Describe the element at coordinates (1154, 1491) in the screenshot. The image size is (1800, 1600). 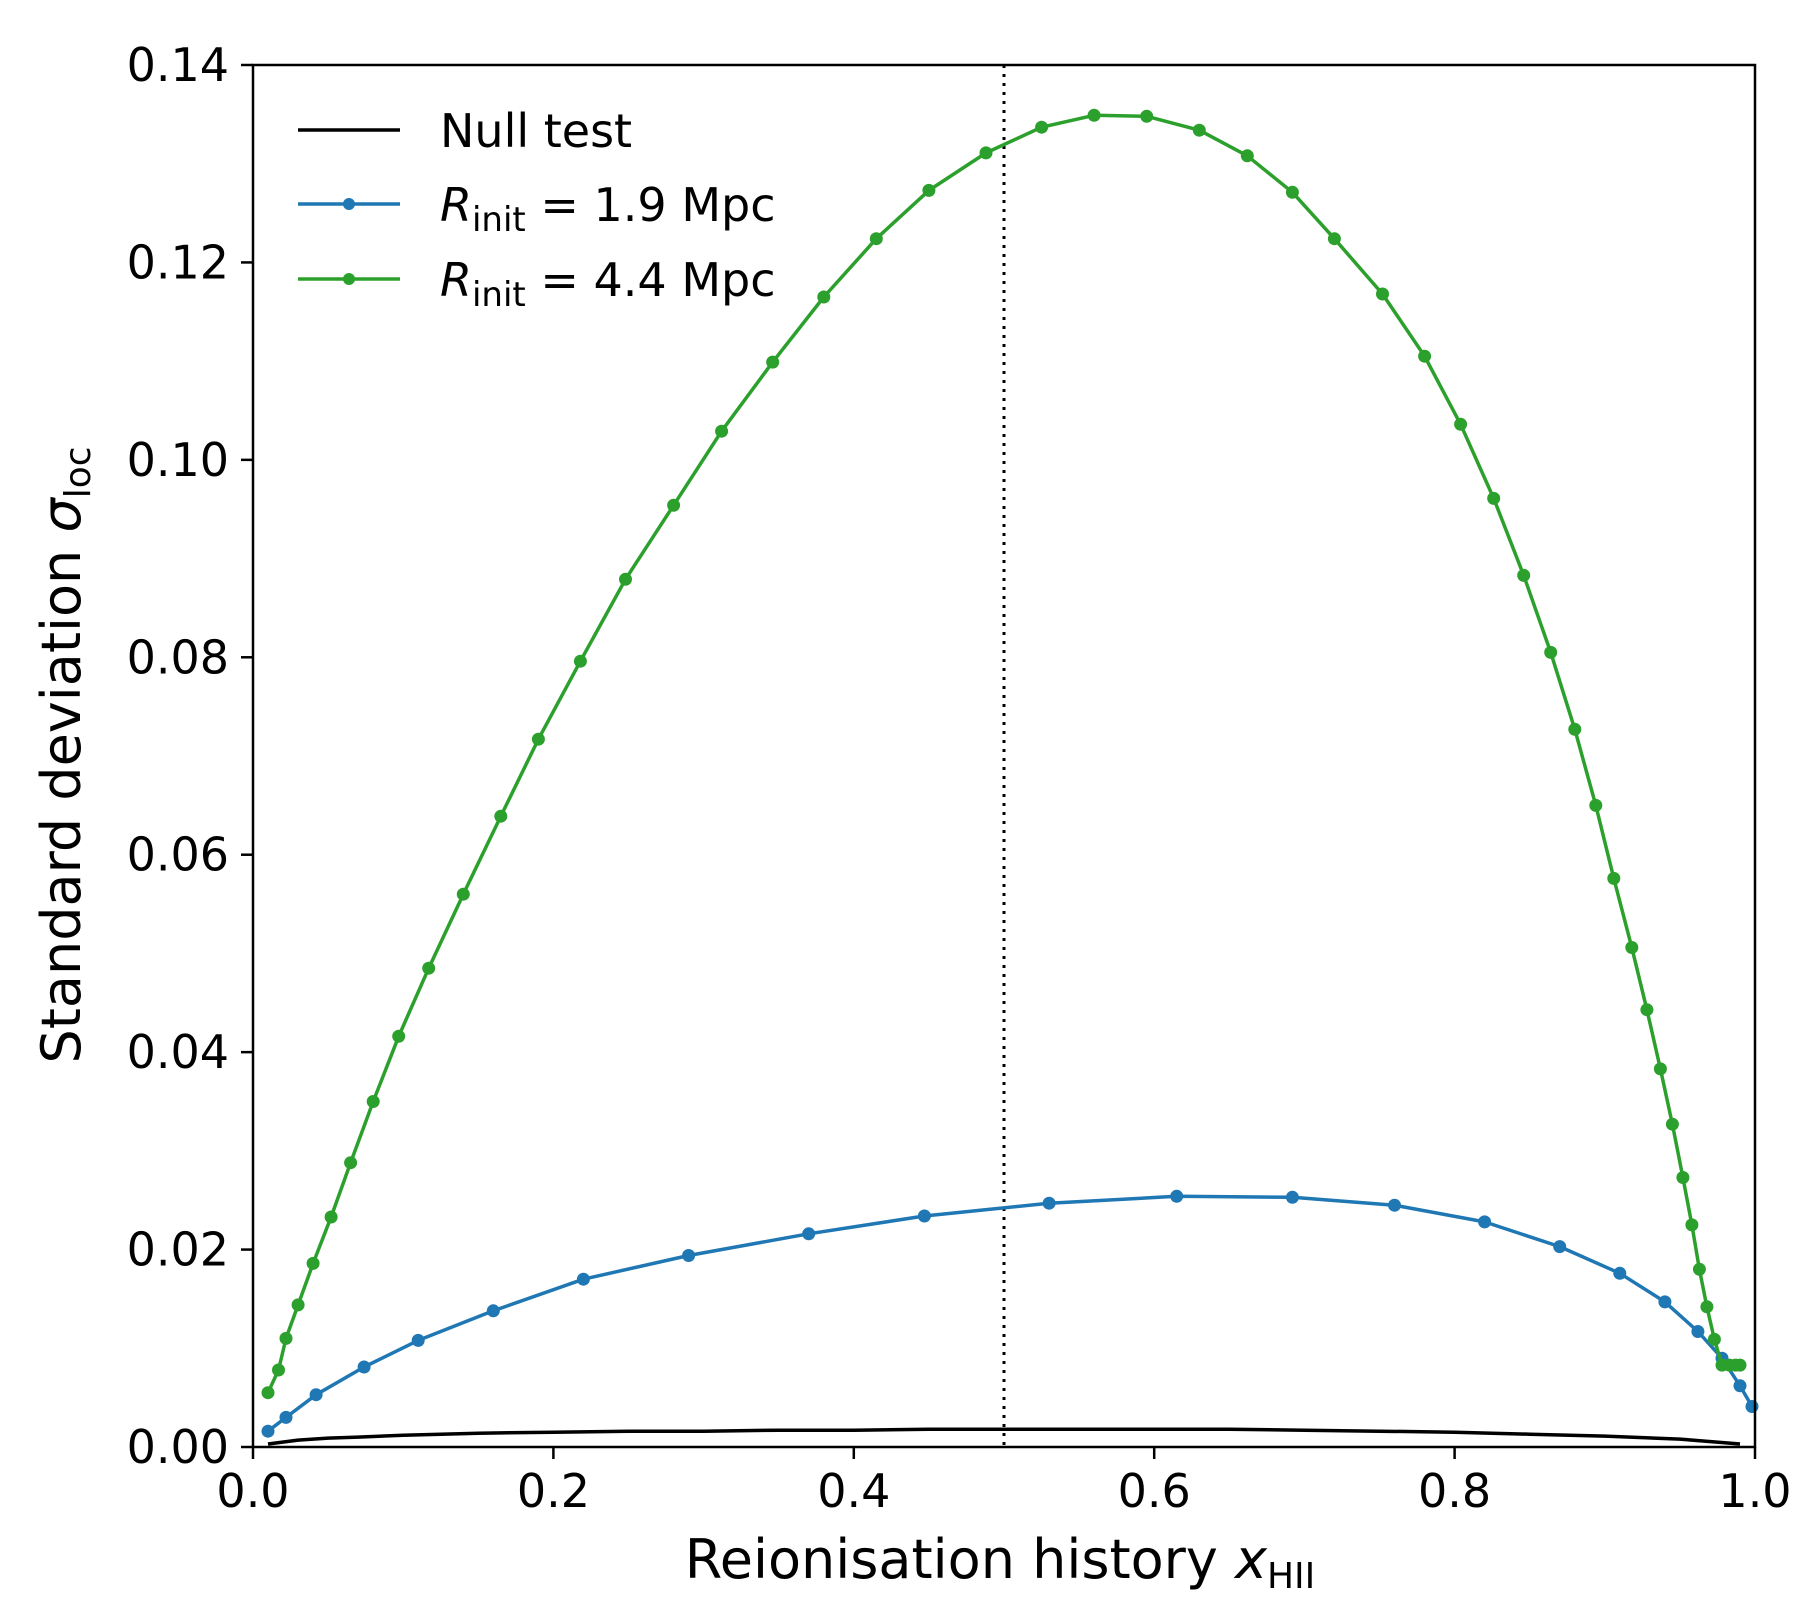
I see `x-tick-label: 0.6` at that location.